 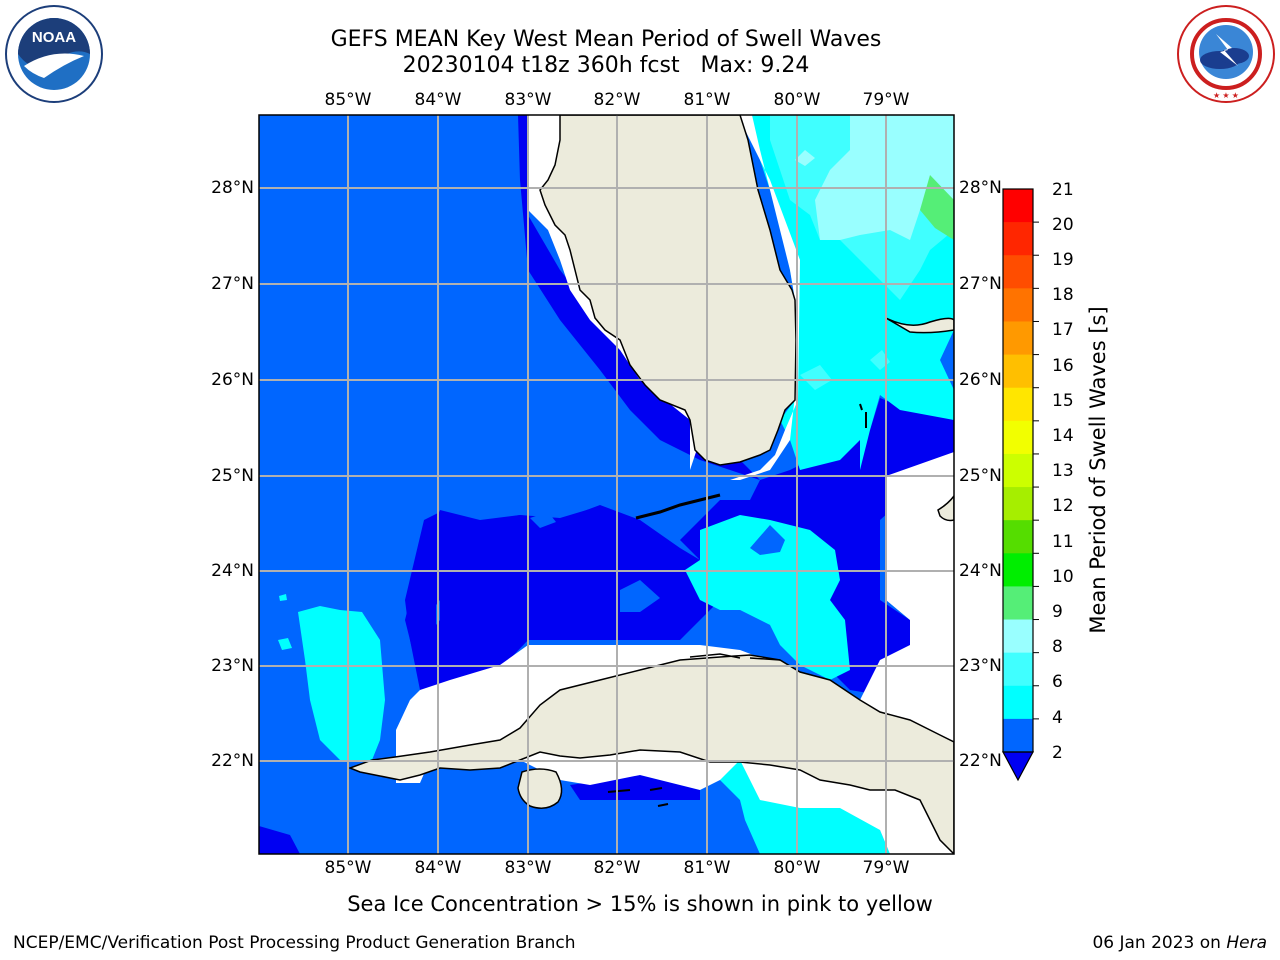 What do you see at coordinates (54, 37) in the screenshot?
I see `noaa-logo-text: NOAA` at bounding box center [54, 37].